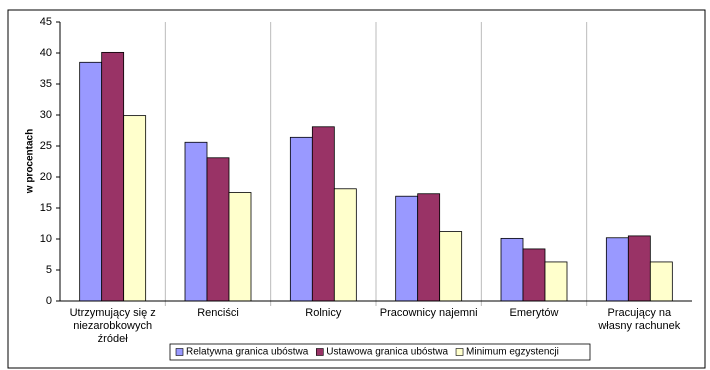 This screenshot has height=370, width=710. What do you see at coordinates (46, 22) in the screenshot?
I see `y-tick-label: 45` at bounding box center [46, 22].